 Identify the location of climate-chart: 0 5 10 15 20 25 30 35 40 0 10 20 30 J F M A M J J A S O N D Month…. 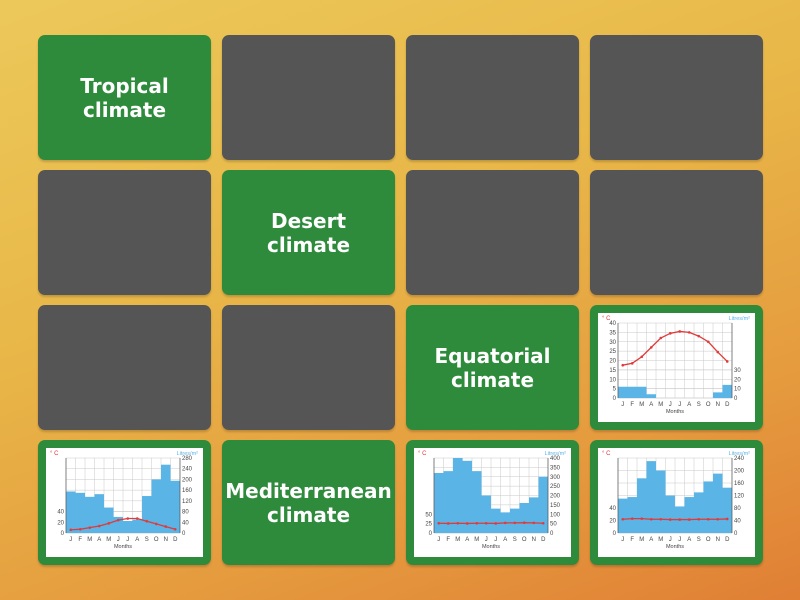
(676, 367).